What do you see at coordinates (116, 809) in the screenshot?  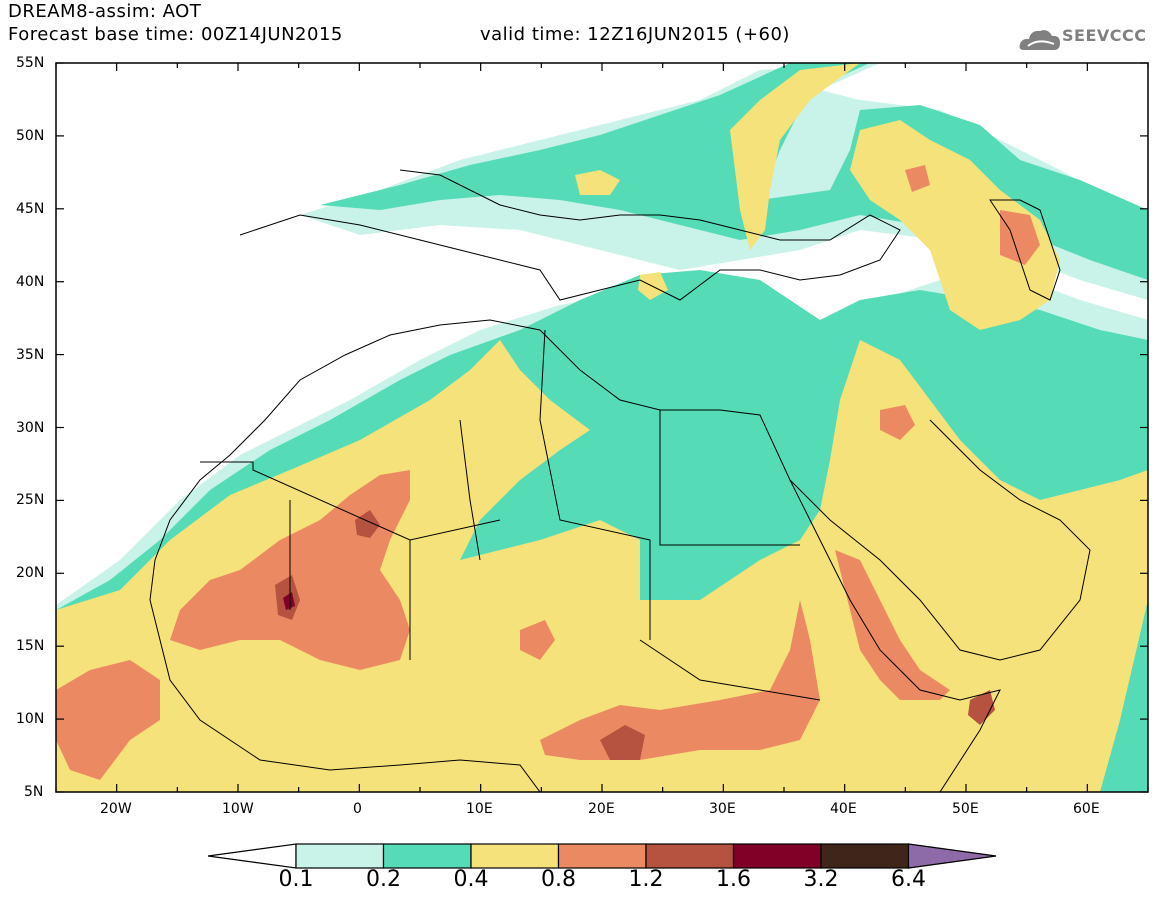 I see `lon-label-20w: 20W` at bounding box center [116, 809].